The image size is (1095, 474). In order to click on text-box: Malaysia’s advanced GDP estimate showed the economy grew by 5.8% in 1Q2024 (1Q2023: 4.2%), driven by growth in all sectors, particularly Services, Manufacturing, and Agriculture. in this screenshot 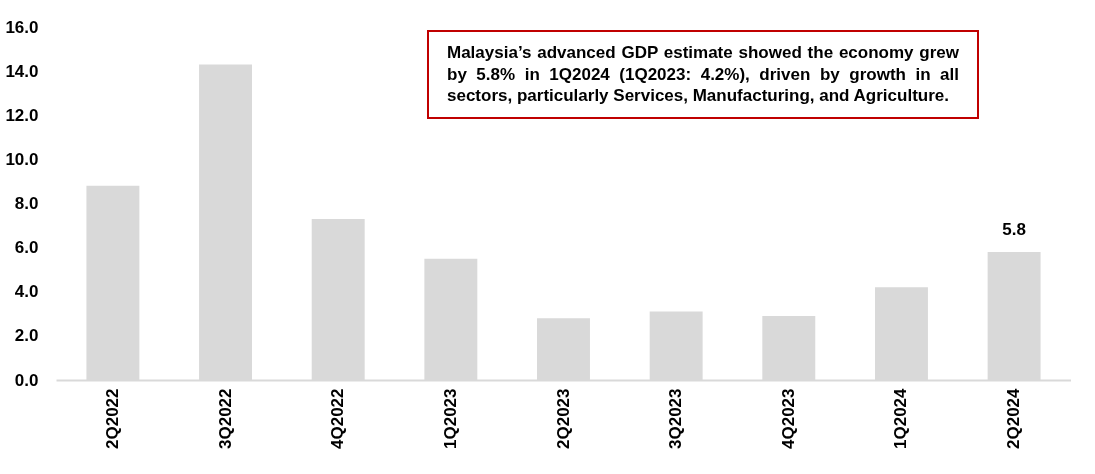, I will do `click(703, 74)`.